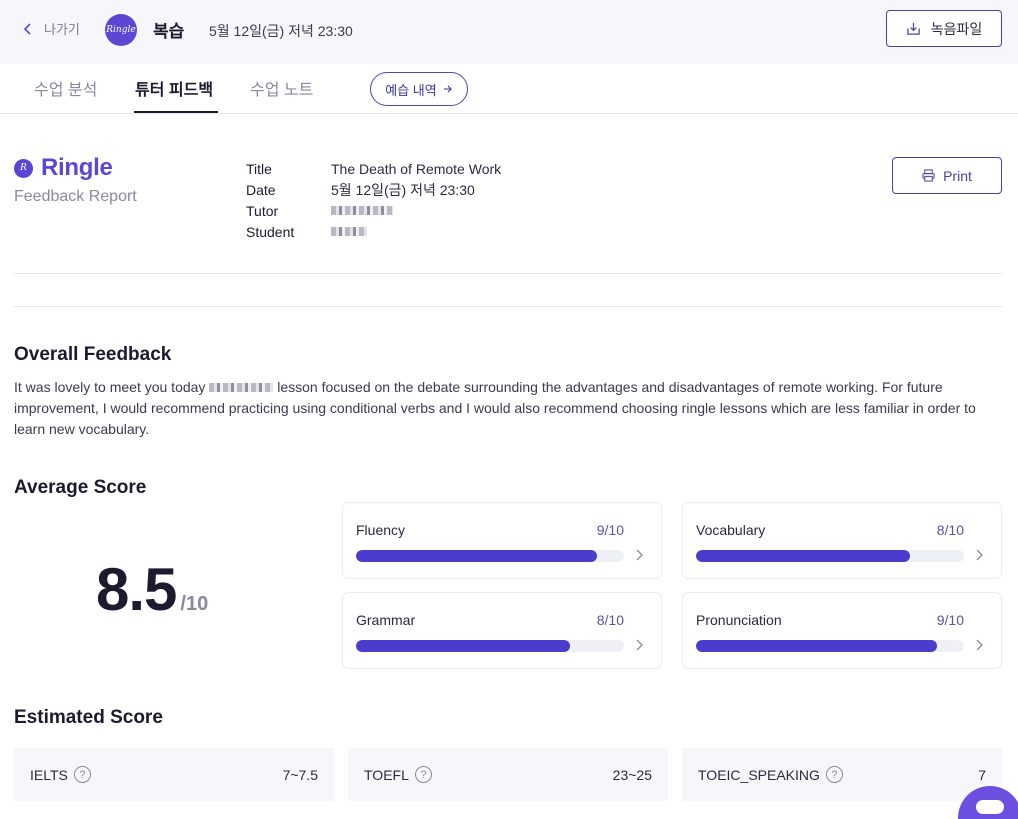 Image resolution: width=1018 pixels, height=819 pixels. I want to click on tab-bar: 수업 분석 튜터 피드백 수업 노트 예습 내역, so click(509, 89).